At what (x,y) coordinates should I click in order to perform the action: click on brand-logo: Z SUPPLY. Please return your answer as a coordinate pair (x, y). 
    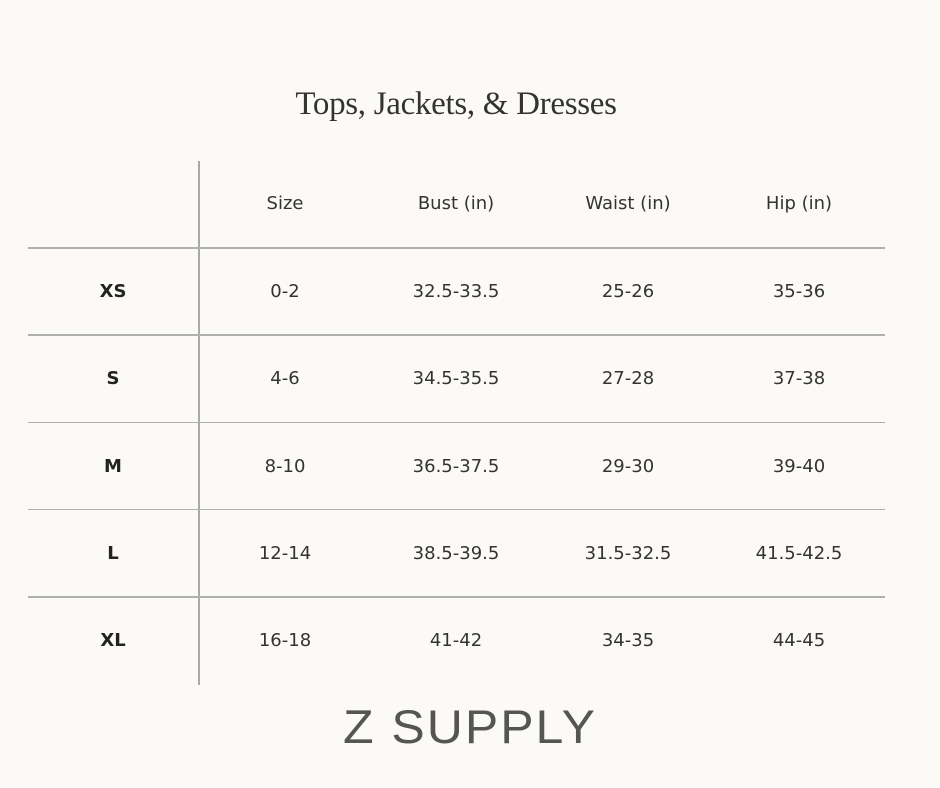
    Looking at the image, I should click on (470, 727).